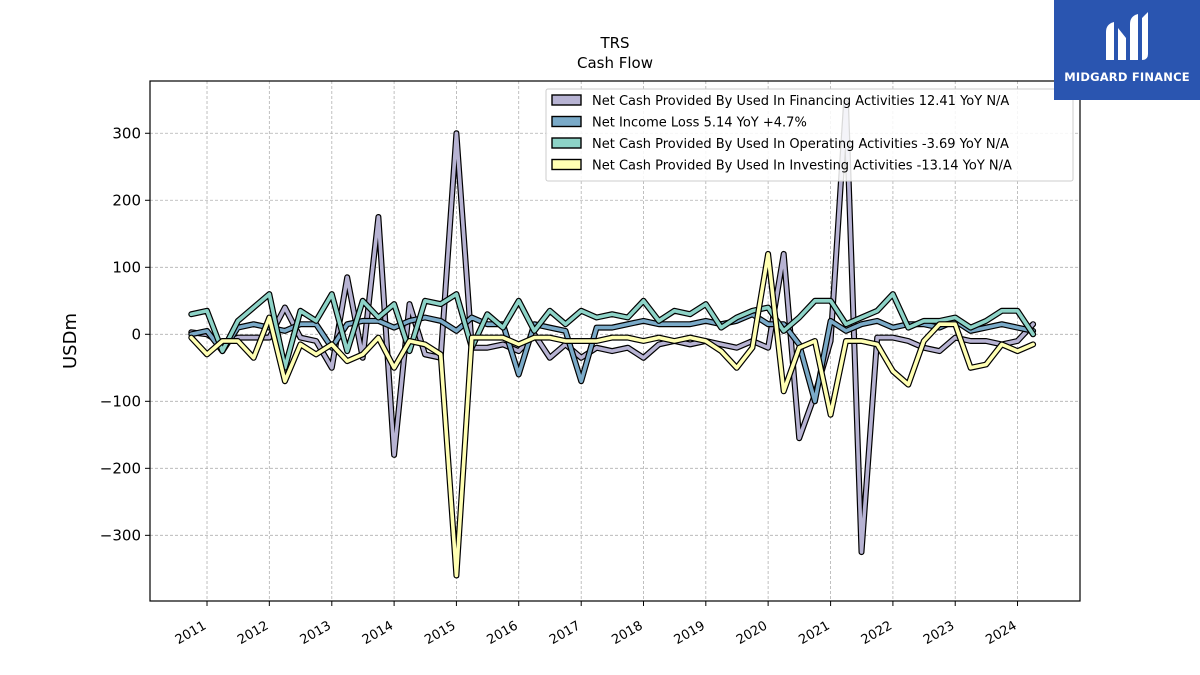  What do you see at coordinates (440, 633) in the screenshot?
I see `x-tick-label: 2015` at bounding box center [440, 633].